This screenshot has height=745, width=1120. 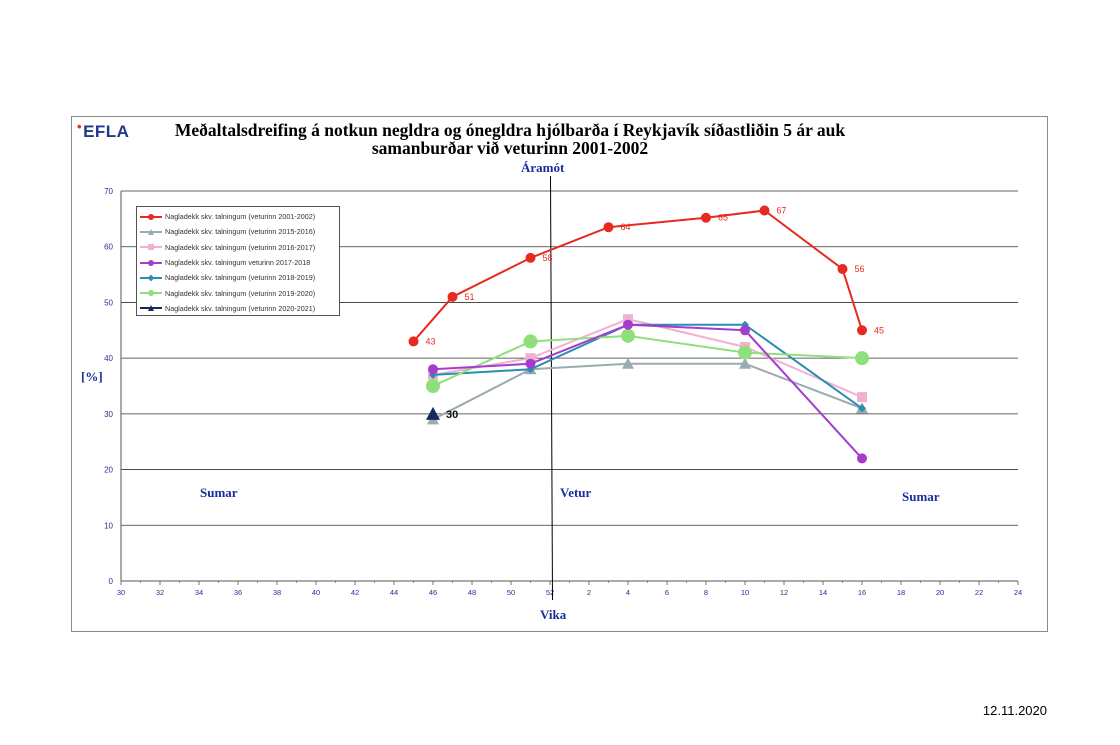 I want to click on x-tick-label: 42, so click(x=355, y=592).